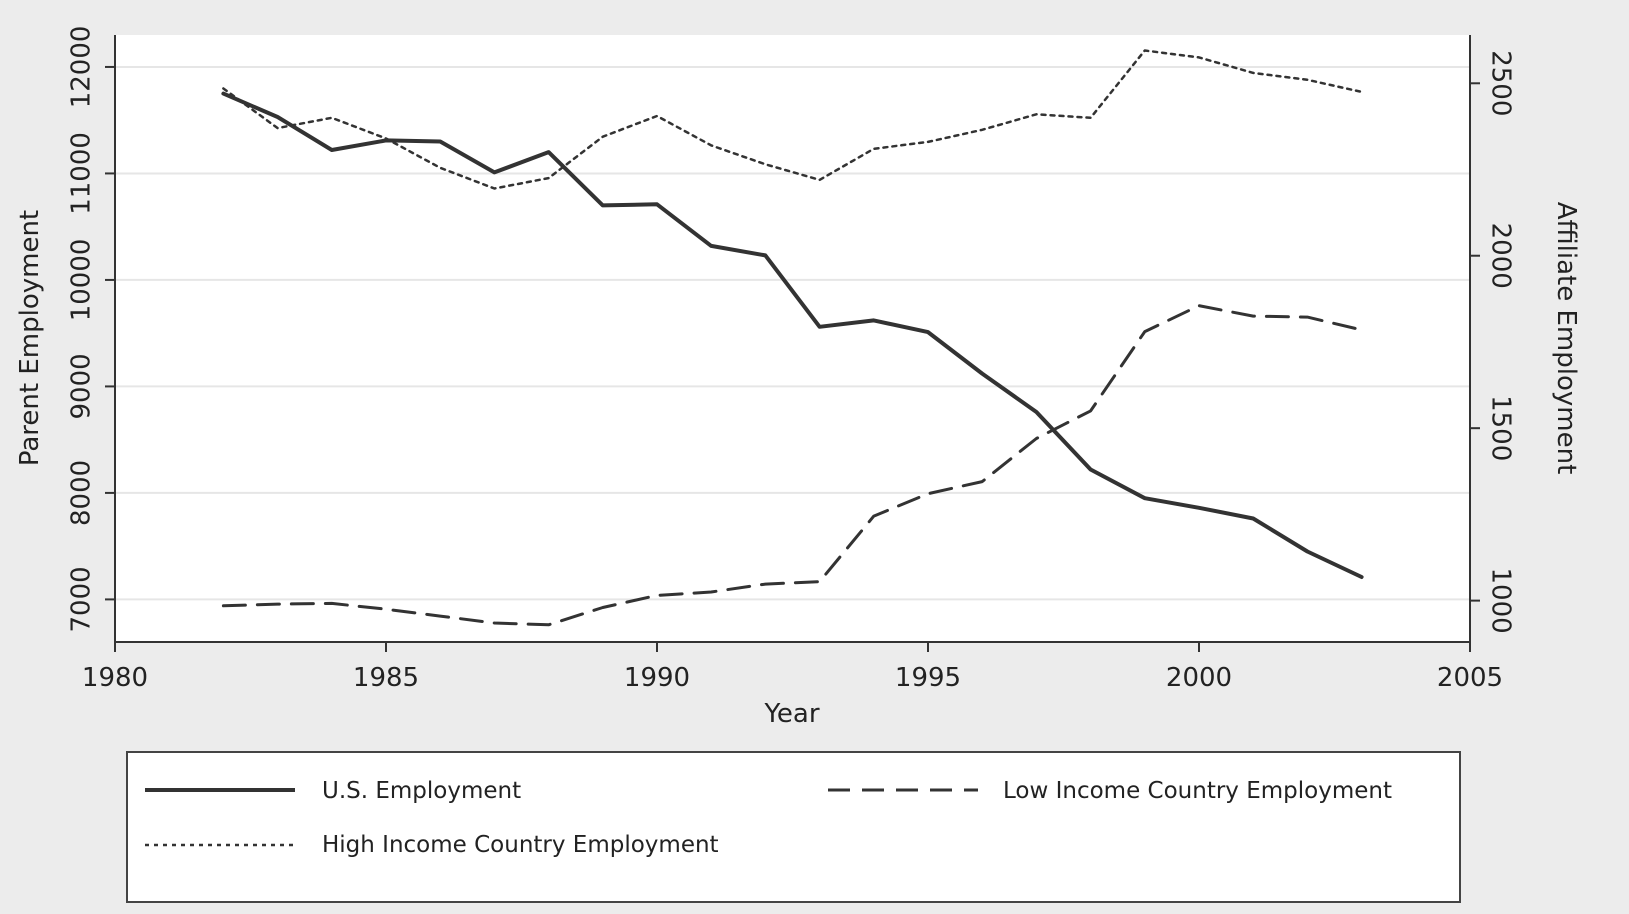  What do you see at coordinates (30, 338) in the screenshot?
I see `left-y-axis-title: Parent Employment` at bounding box center [30, 338].